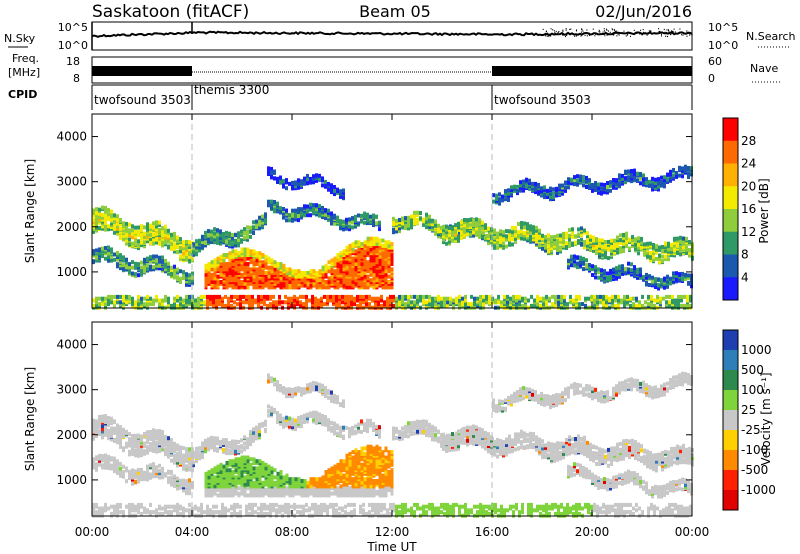  What do you see at coordinates (73, 27) in the screenshot?
I see `nsky-tick-top: 10^5` at bounding box center [73, 27].